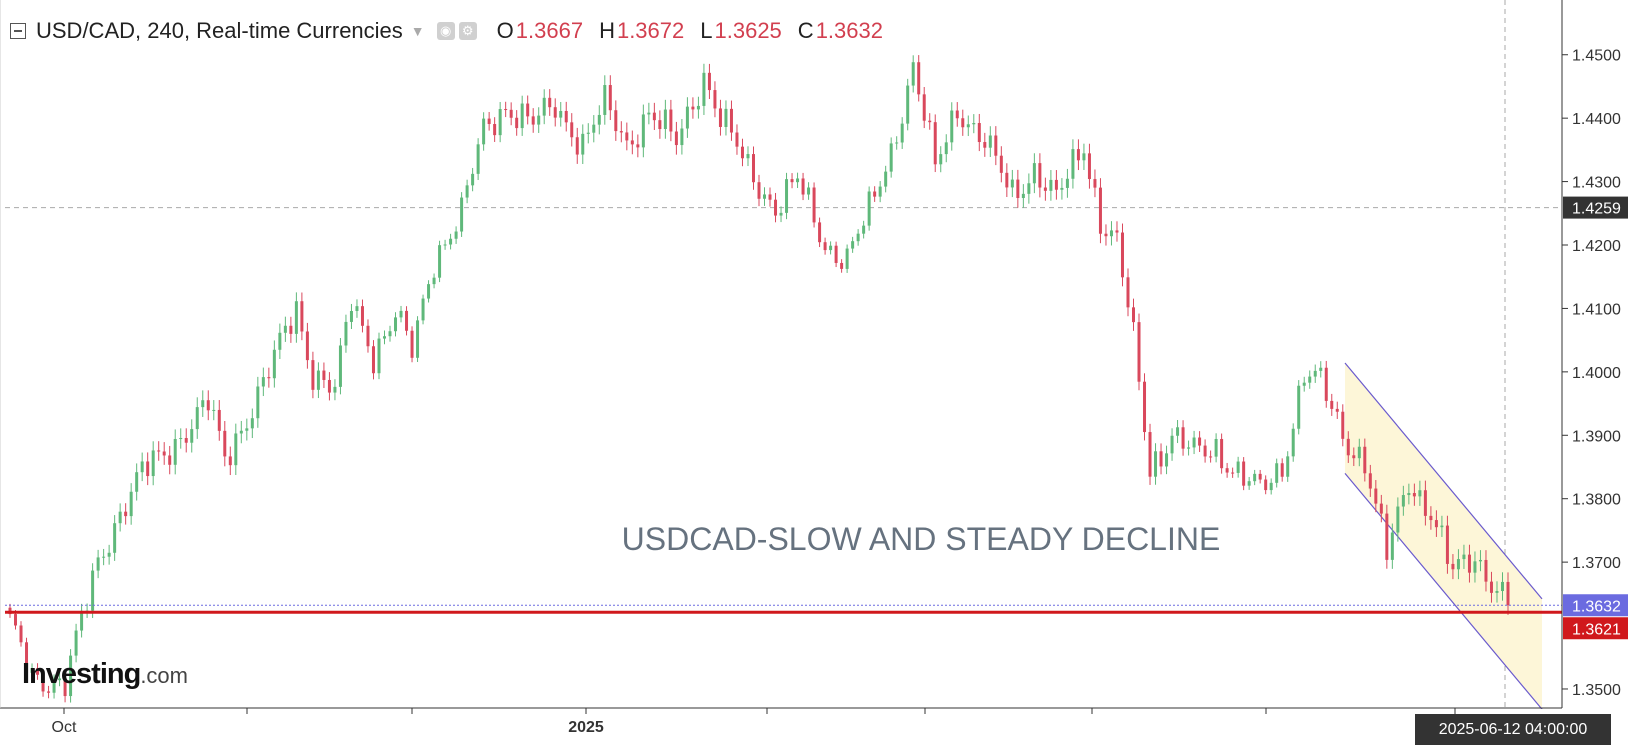  What do you see at coordinates (417, 31) in the screenshot?
I see `dropdown-caret-icon: ▼` at bounding box center [417, 31].